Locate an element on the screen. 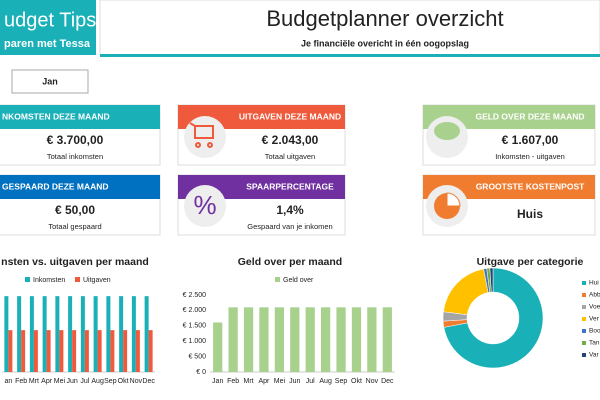  month-selector-text: Jan is located at coordinates (50, 81).